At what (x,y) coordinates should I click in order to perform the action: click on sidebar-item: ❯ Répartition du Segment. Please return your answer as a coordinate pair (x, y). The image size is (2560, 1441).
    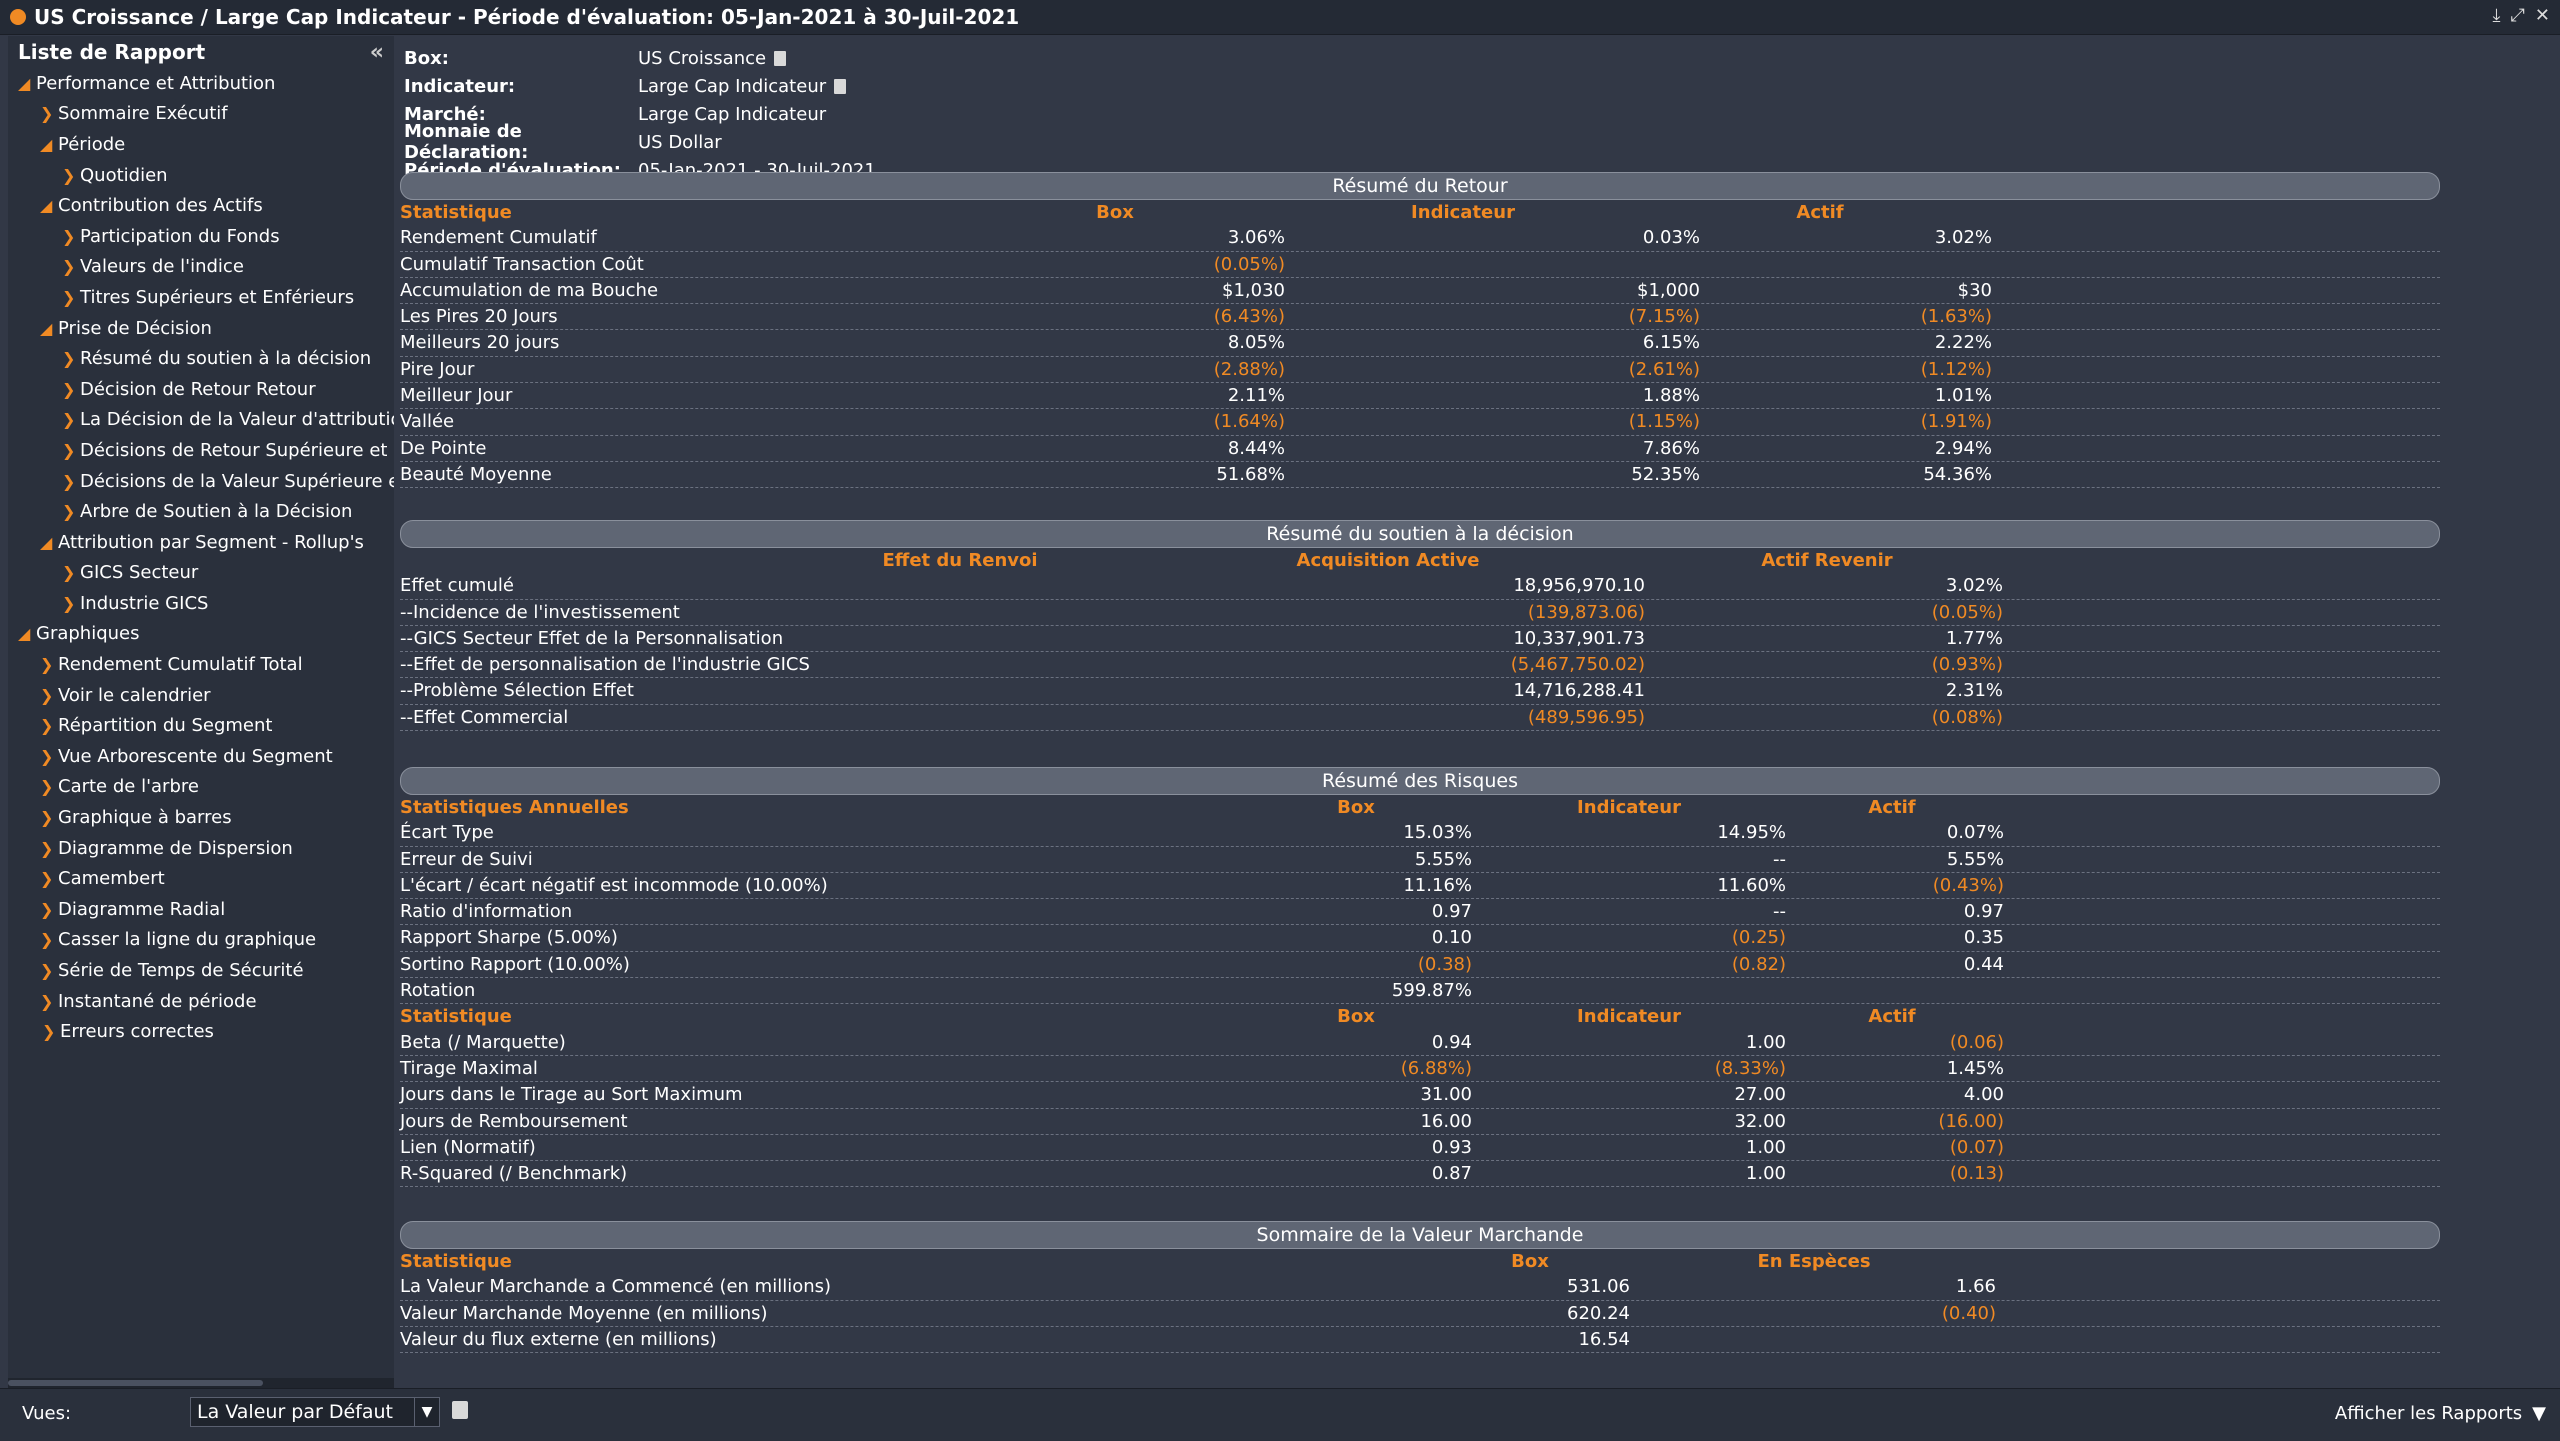
    Looking at the image, I should click on (201, 725).